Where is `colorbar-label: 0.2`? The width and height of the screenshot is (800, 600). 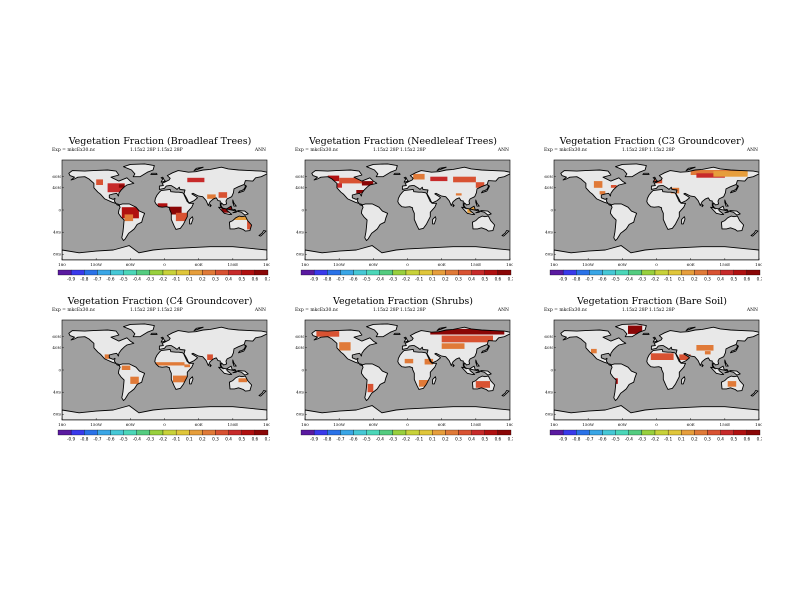
colorbar-label: 0.2 is located at coordinates (694, 439).